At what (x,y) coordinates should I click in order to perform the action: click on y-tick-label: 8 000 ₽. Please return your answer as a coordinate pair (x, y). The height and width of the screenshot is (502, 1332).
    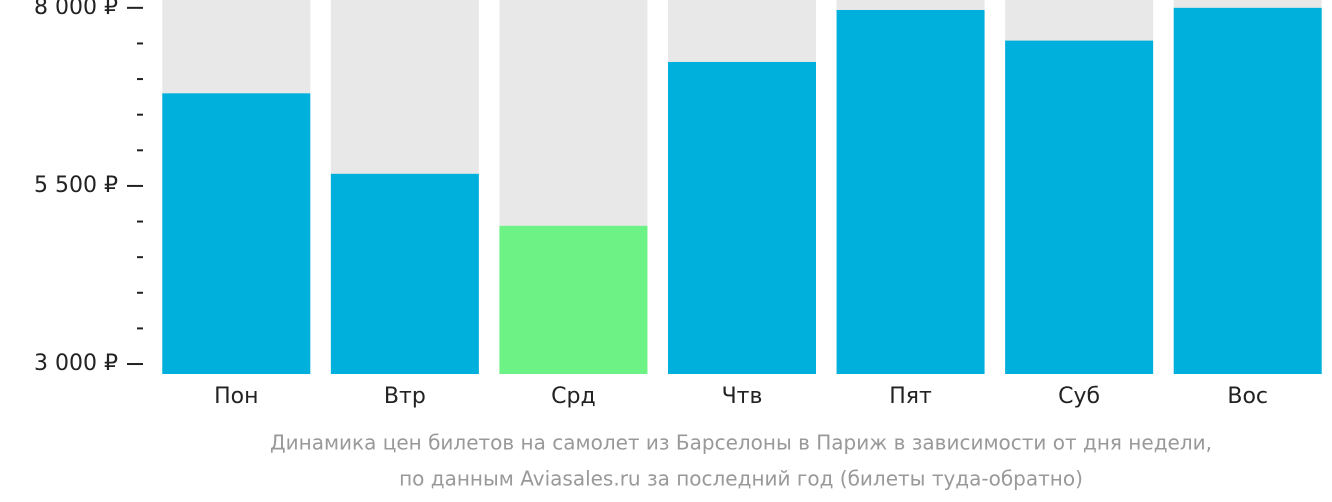
    Looking at the image, I should click on (76, 10).